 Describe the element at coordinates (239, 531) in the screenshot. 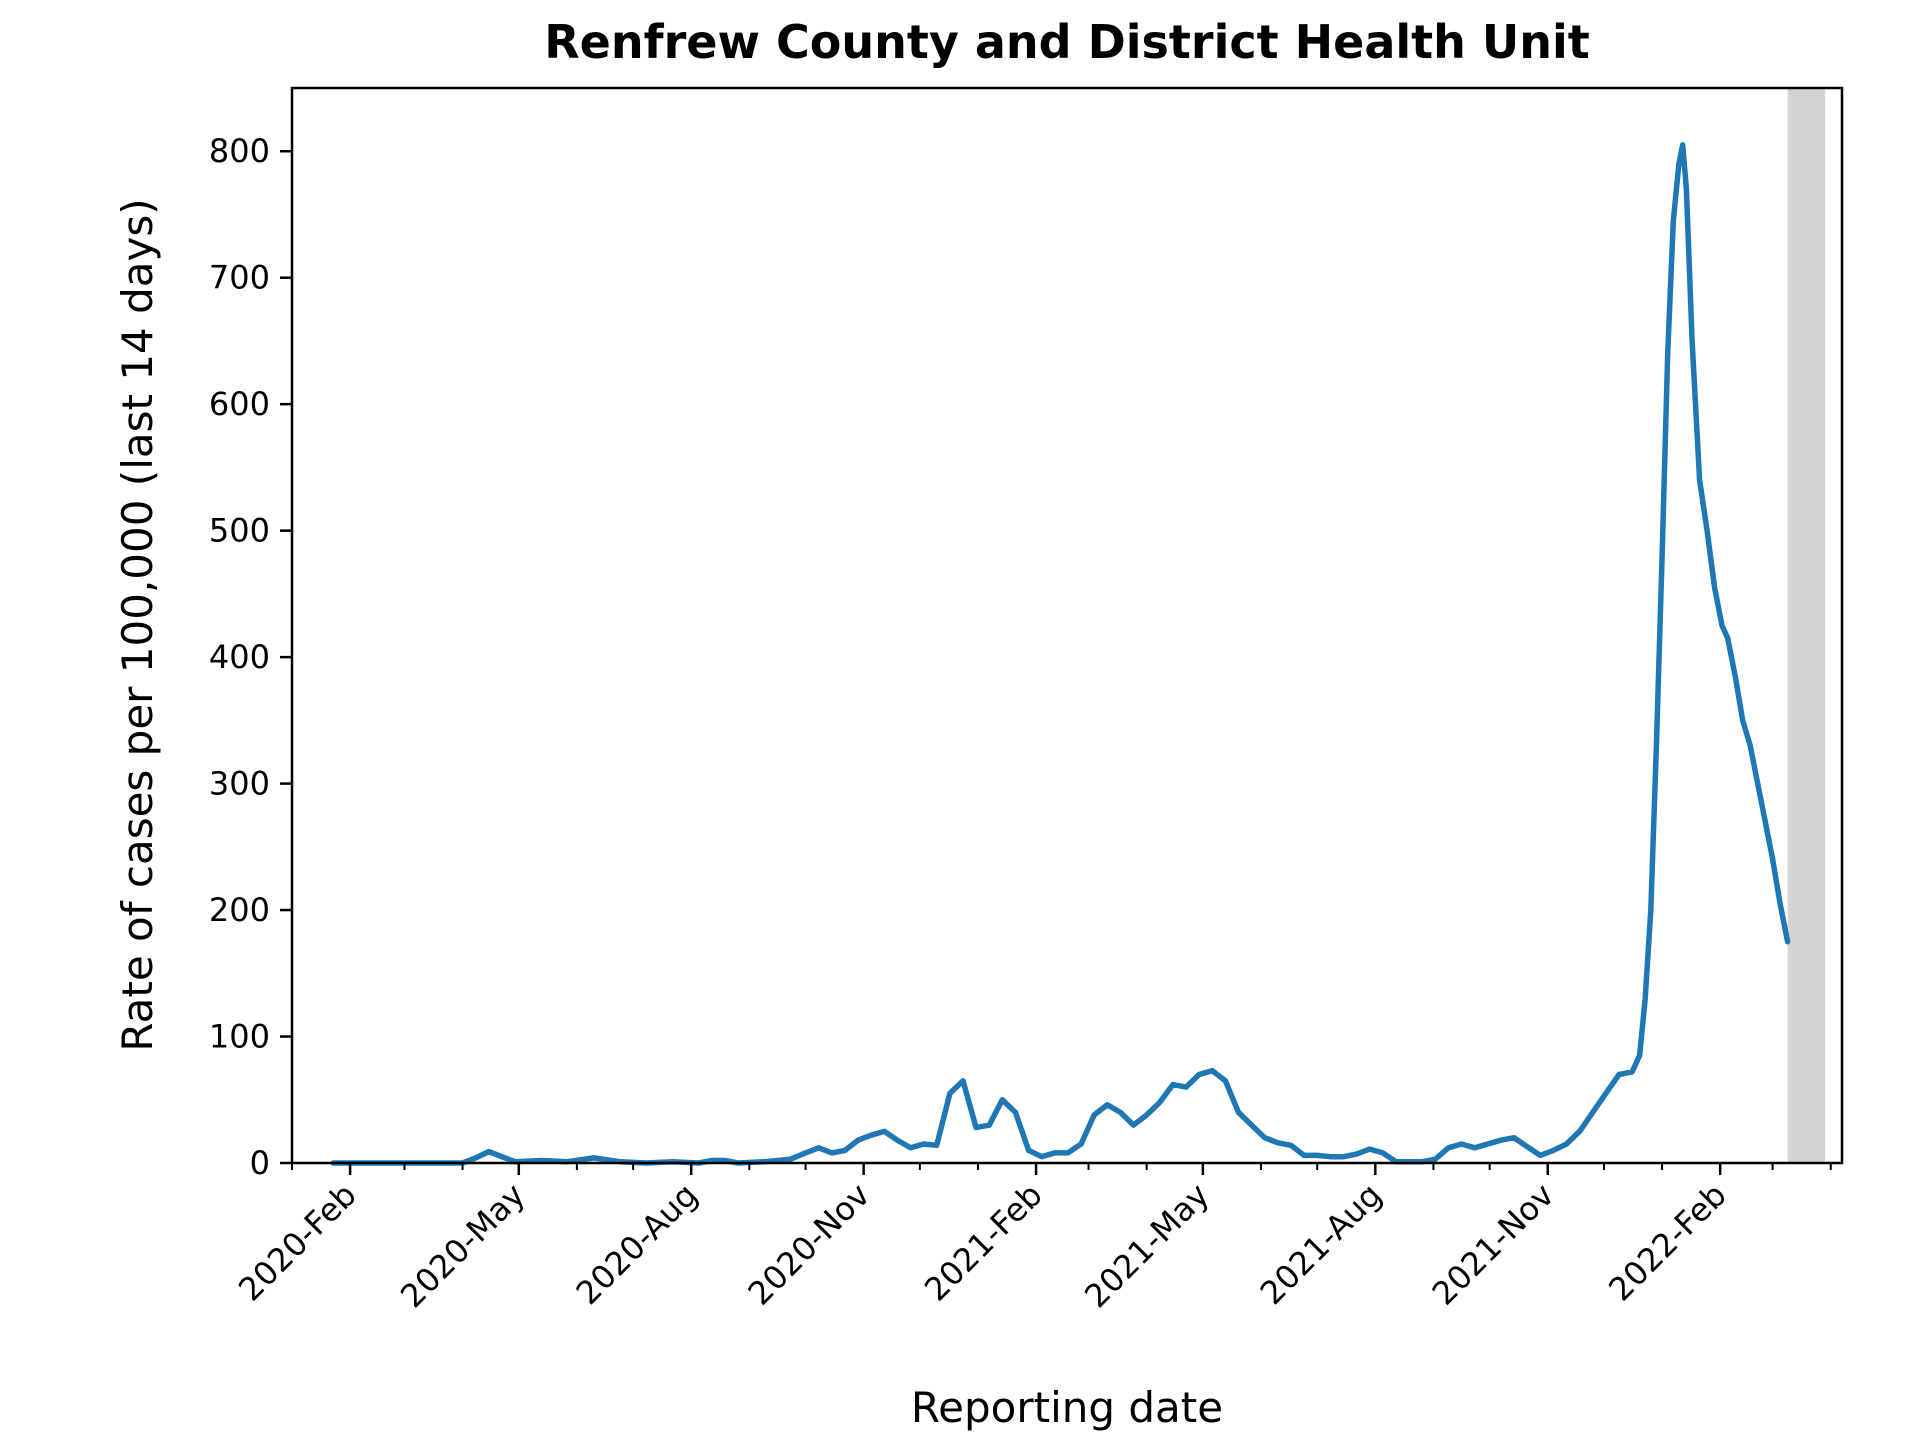

I see `y-tick-label: 500` at that location.